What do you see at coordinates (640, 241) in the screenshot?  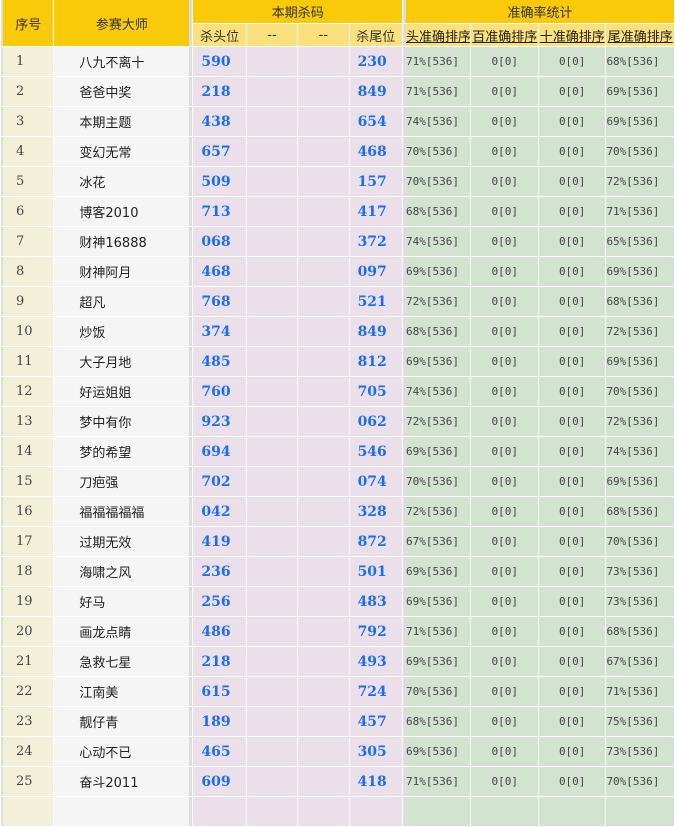 I see `tail-accuracy: 65%[536]` at bounding box center [640, 241].